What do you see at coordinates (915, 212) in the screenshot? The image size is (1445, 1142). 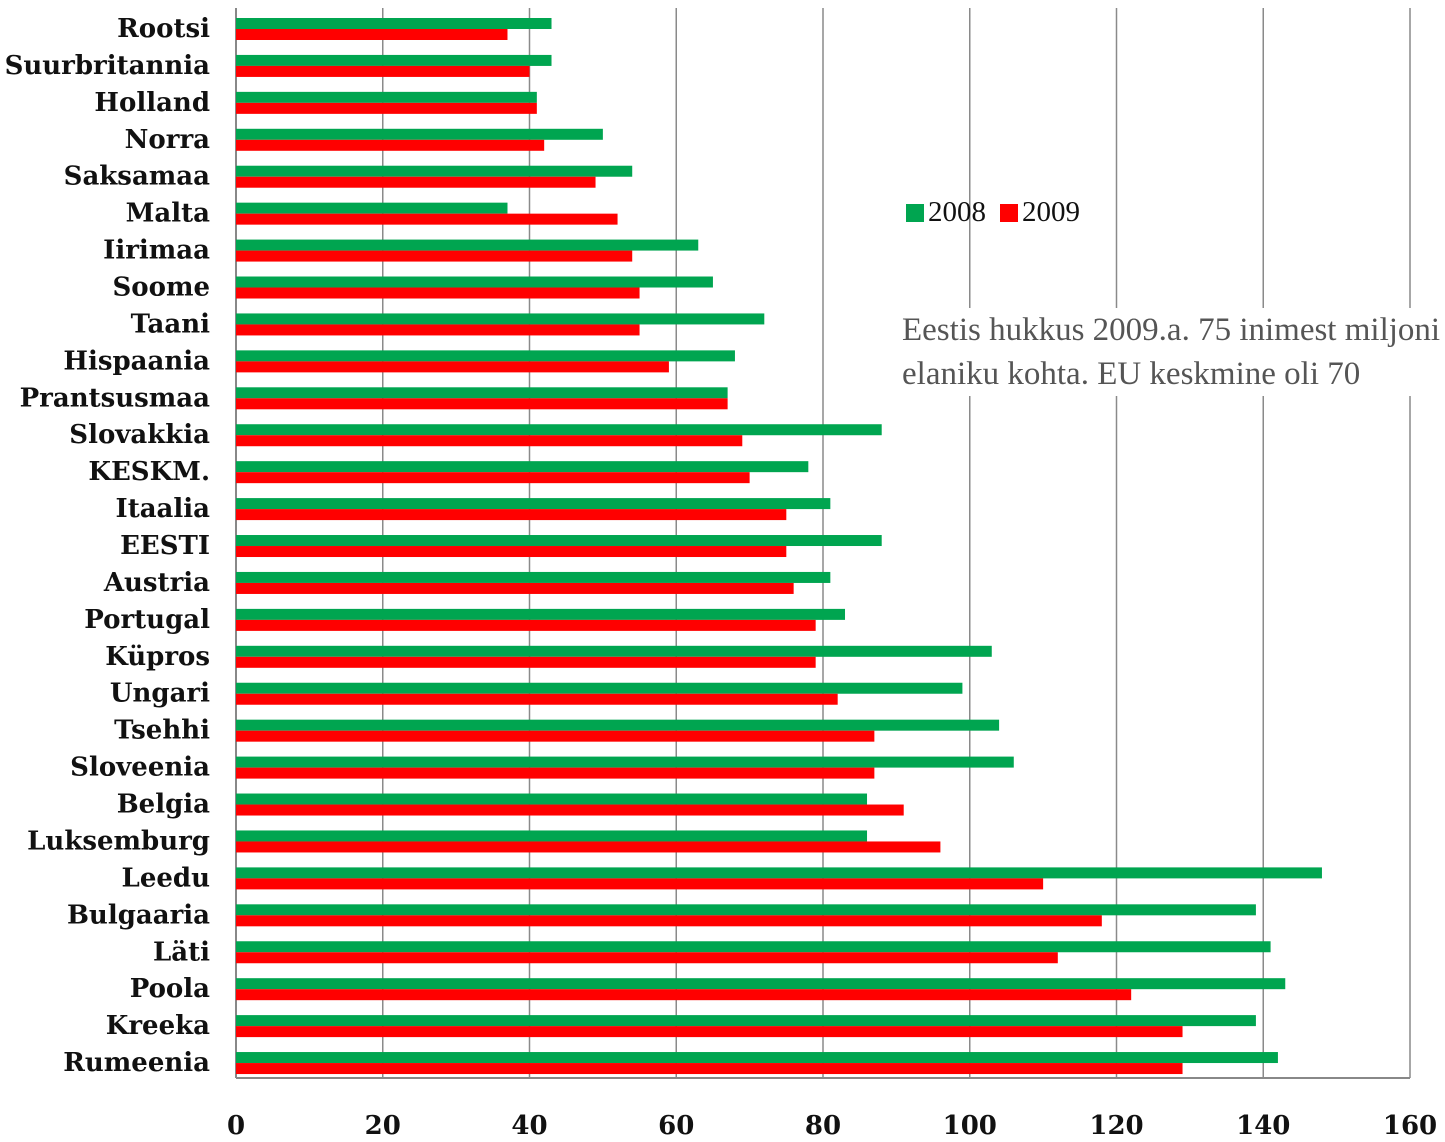 I see `legend-swatch-2008` at bounding box center [915, 212].